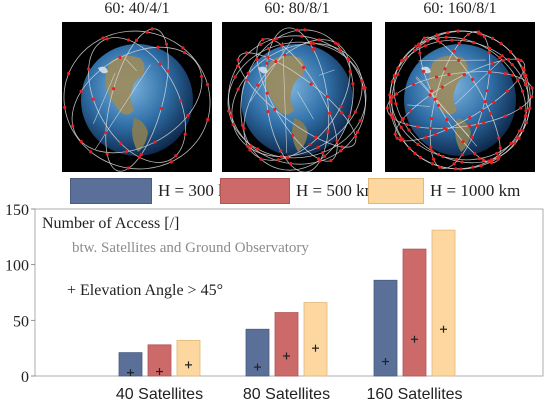 This screenshot has height=404, width=550. I want to click on continent-north-america, so click(448, 85).